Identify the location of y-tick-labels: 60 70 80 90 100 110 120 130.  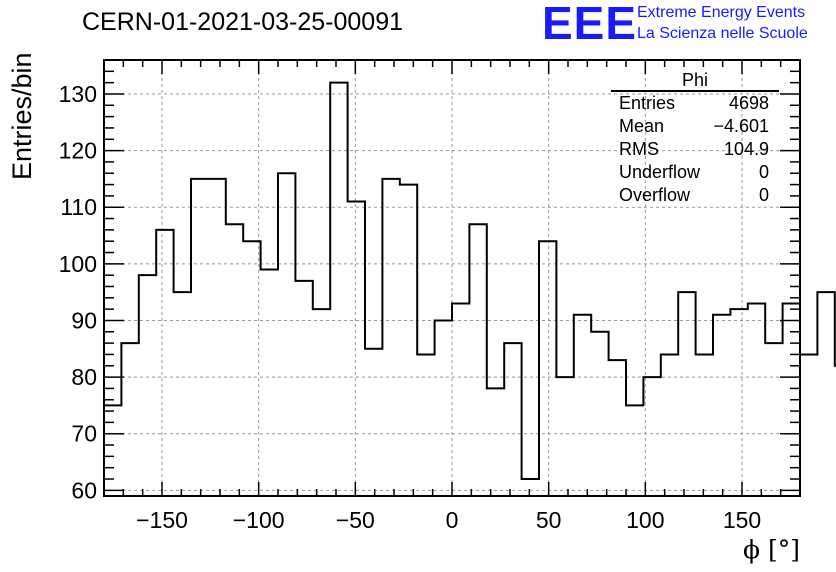
(78, 292).